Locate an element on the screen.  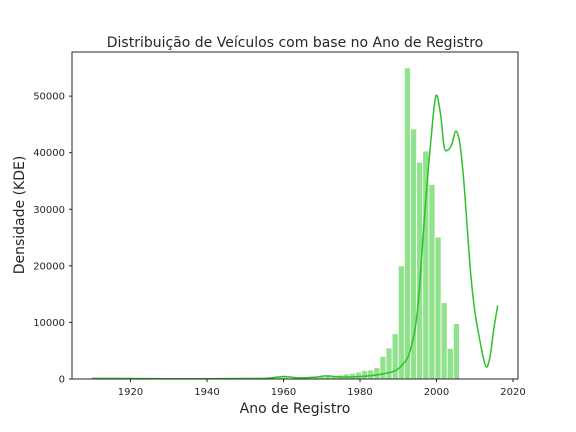
x-axis-label: Ano de Registro is located at coordinates (295, 409).